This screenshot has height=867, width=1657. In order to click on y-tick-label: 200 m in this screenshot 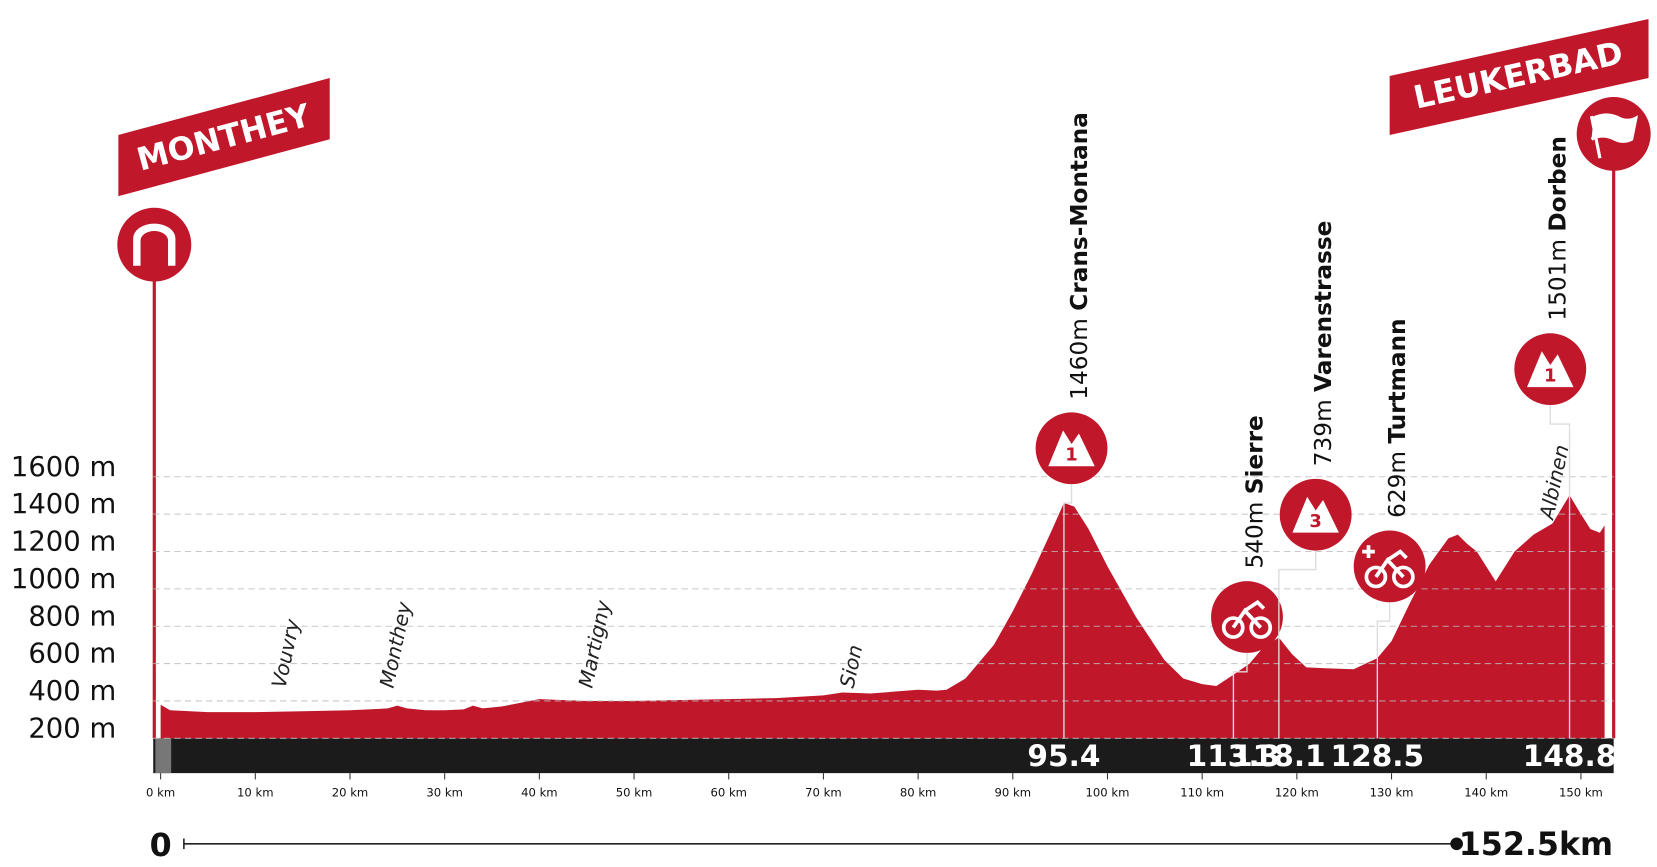, I will do `click(72, 728)`.